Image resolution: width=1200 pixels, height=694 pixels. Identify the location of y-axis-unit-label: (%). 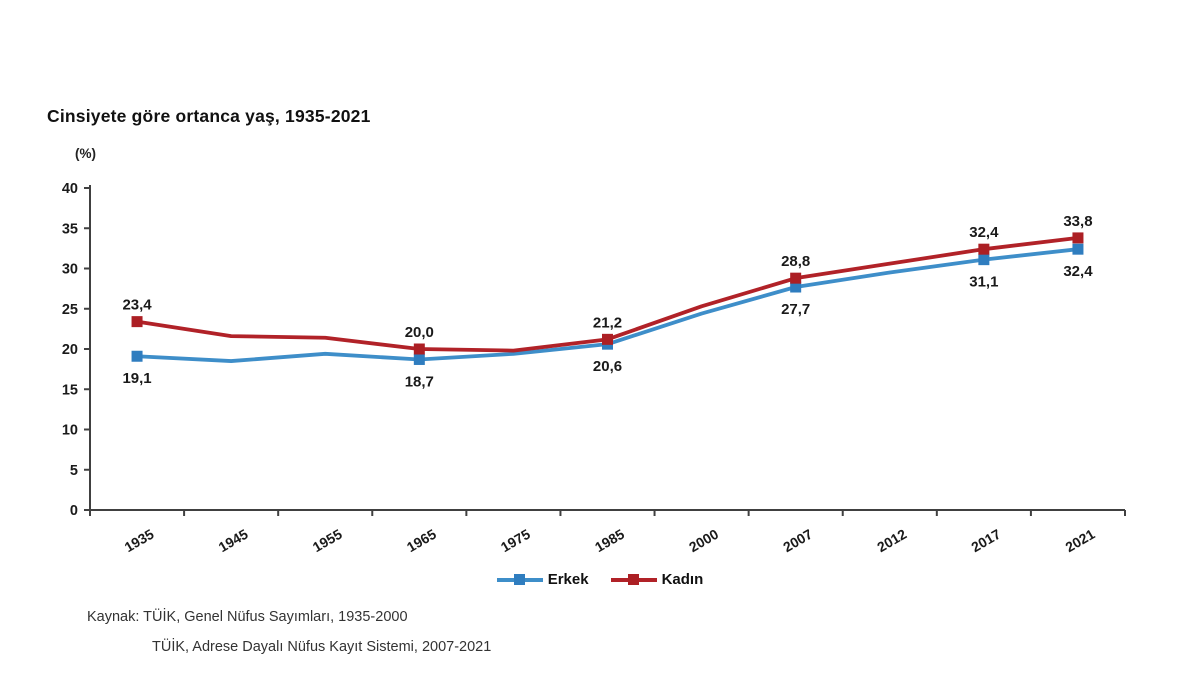
(85, 153).